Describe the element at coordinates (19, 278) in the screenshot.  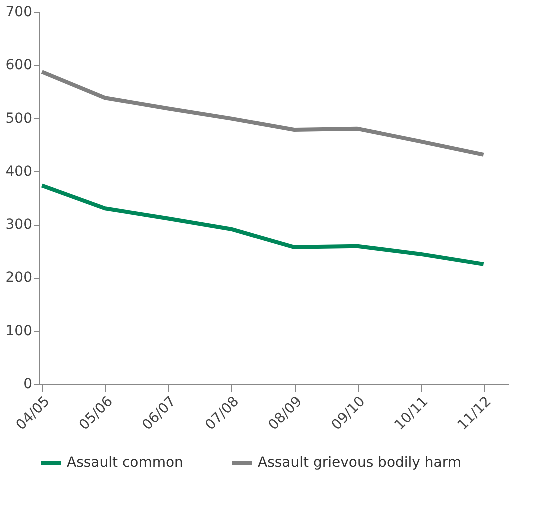
I see `y-tick-label: 200` at that location.